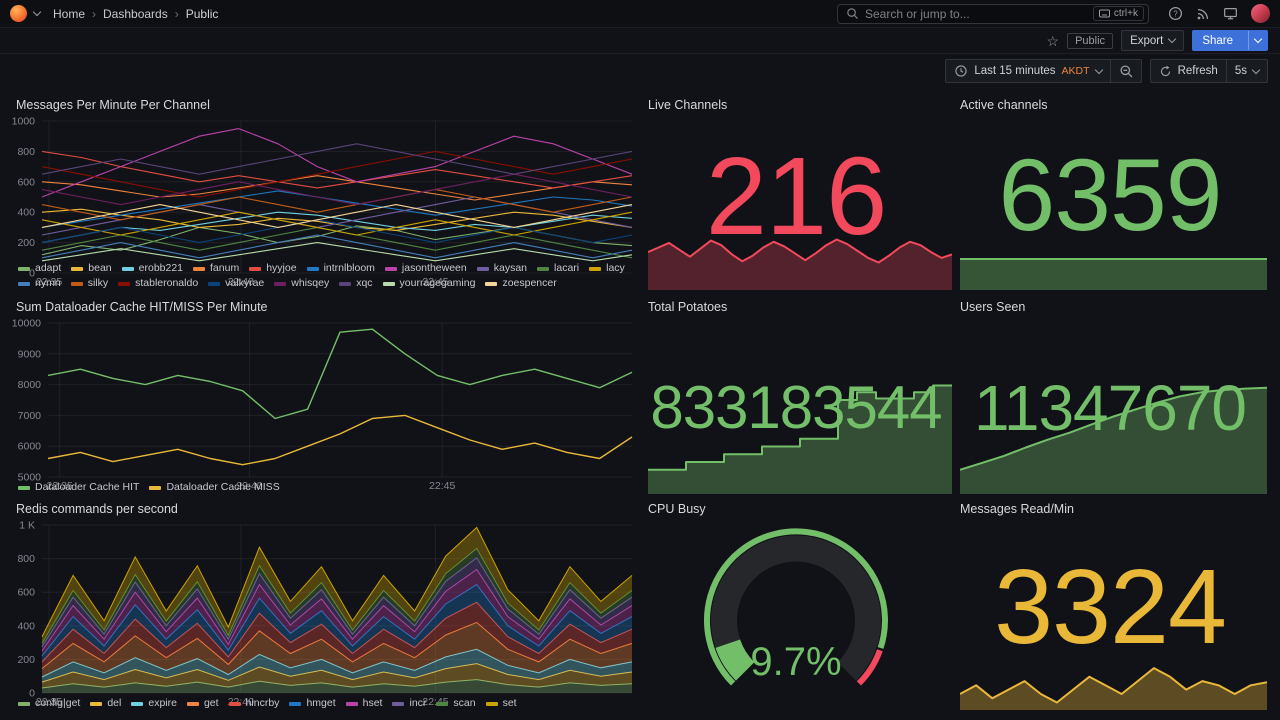 Image resolution: width=1280 pixels, height=720 pixels. I want to click on legend-item: Dataloader Cache HIT, so click(78, 487).